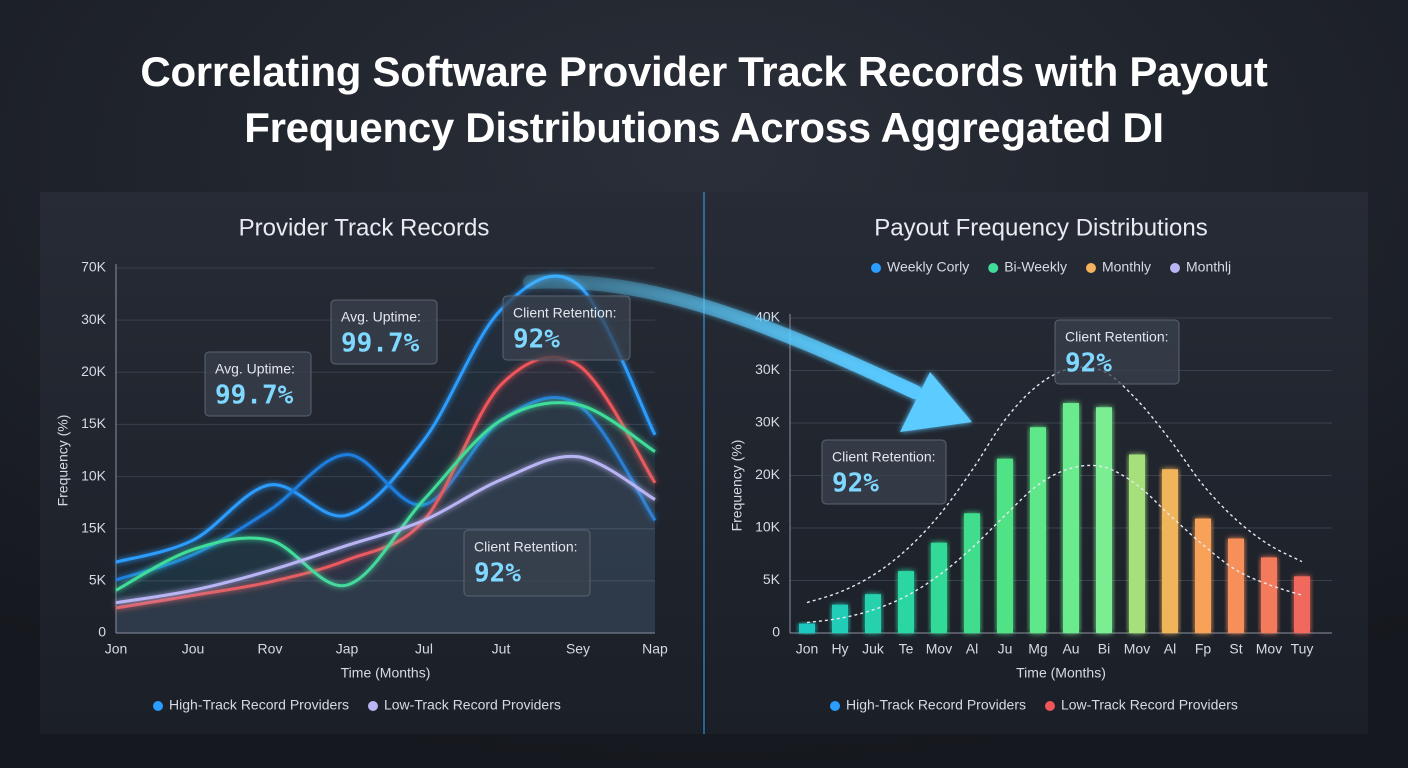 This screenshot has width=1408, height=768. What do you see at coordinates (1208, 267) in the screenshot?
I see `legend-label: Monthlj` at bounding box center [1208, 267].